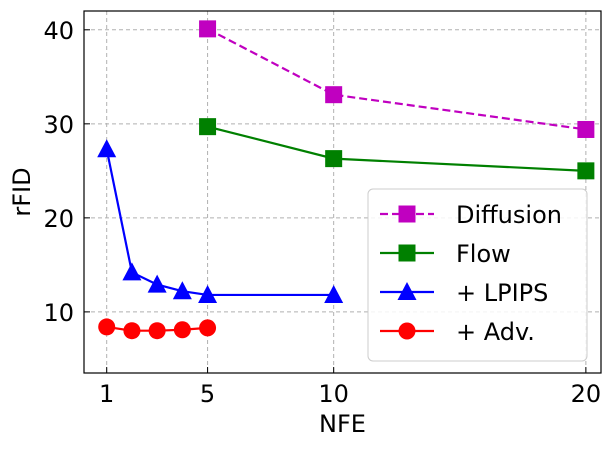 The image size is (612, 449). I want to click on legend-label: Flow, so click(483, 254).